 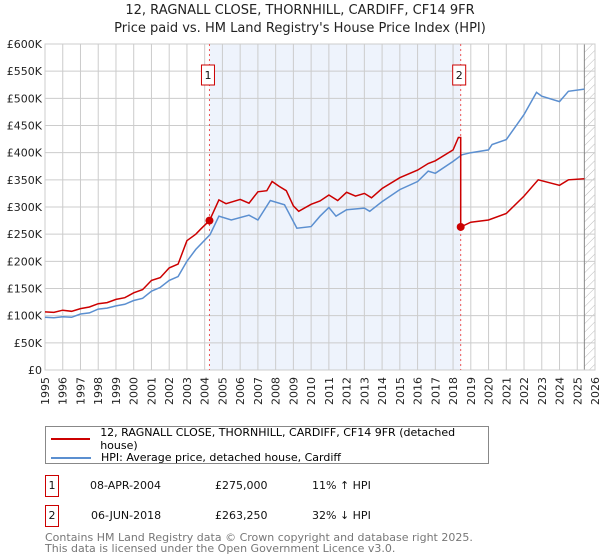 I want to click on legend-swatch-blue, so click(x=71, y=457).